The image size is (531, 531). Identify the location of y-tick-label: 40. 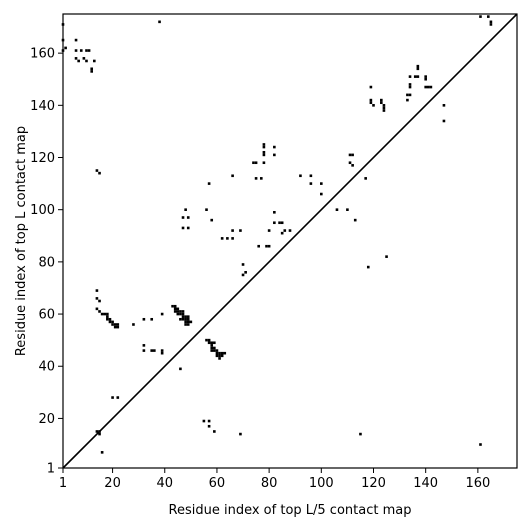
(46, 367).